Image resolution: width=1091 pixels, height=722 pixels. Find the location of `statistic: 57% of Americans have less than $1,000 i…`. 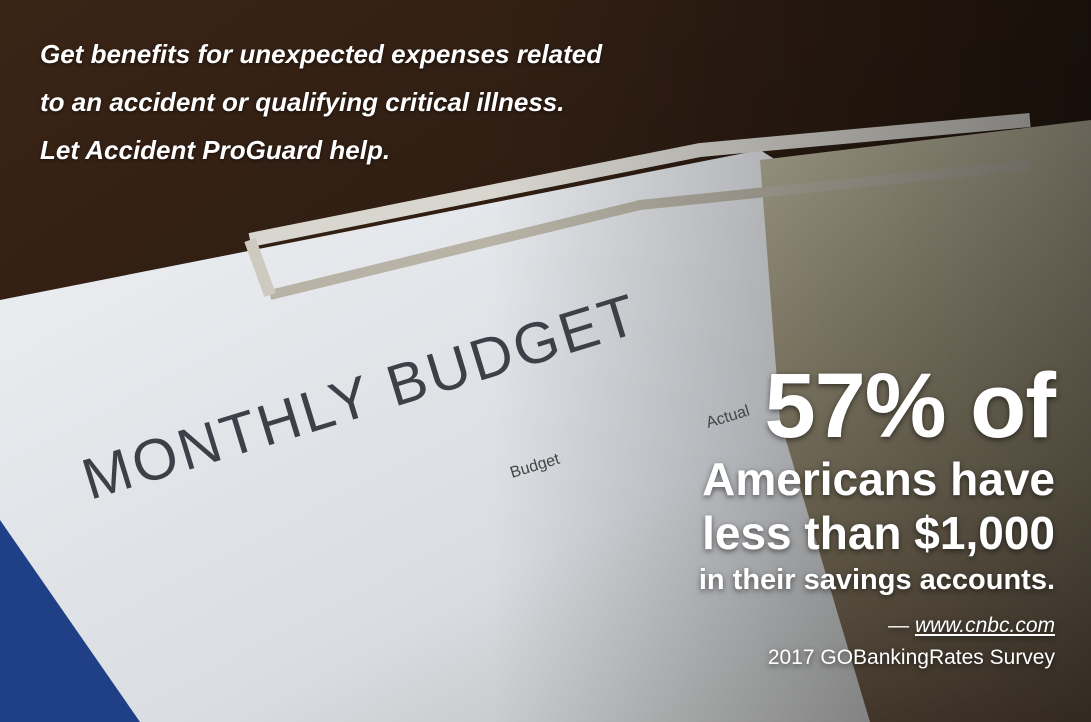

statistic: 57% of Americans have less than $1,000 i… is located at coordinates (877, 514).